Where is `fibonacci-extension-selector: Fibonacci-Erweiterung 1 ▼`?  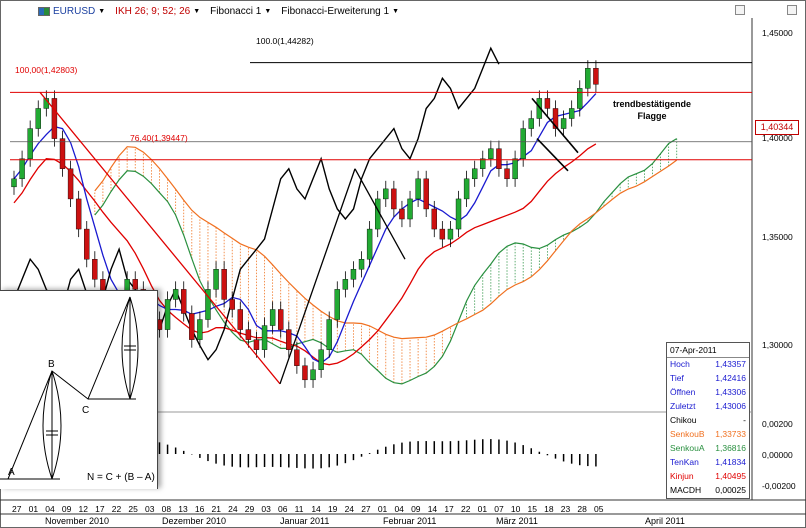 fibonacci-extension-selector: Fibonacci-Erweiterung 1 ▼ is located at coordinates (340, 11).